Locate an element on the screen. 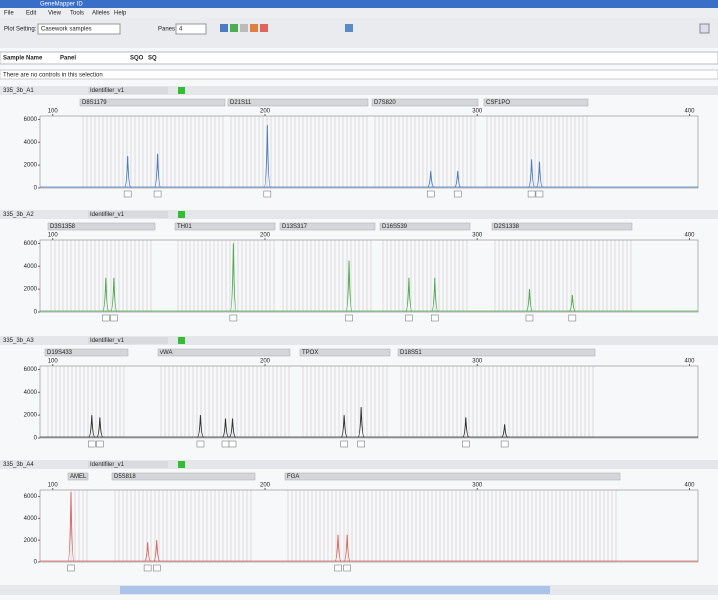 Image resolution: width=718 pixels, height=605 pixels. menu-item: File is located at coordinates (9, 14).